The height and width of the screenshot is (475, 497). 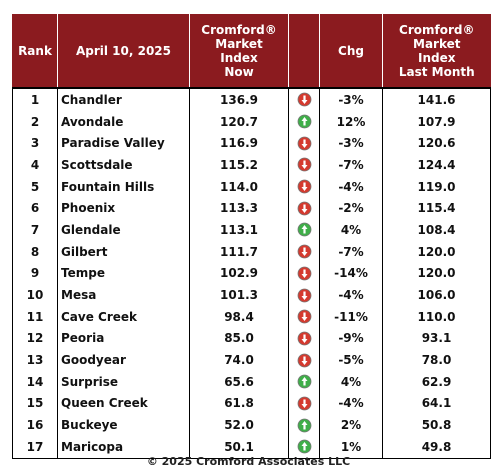 What do you see at coordinates (35, 425) in the screenshot?
I see `rank: 16` at bounding box center [35, 425].